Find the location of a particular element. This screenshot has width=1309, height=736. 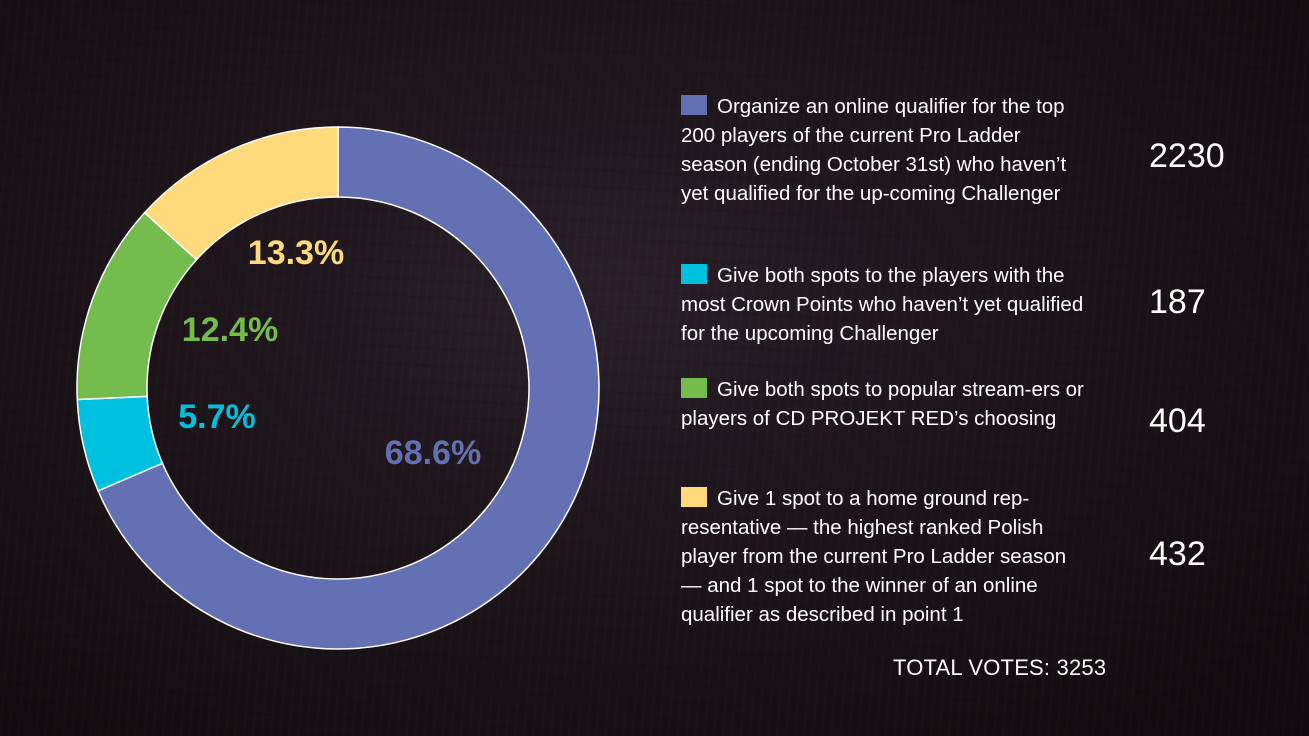

percent-label-online-qualifier: 68.6% is located at coordinates (433, 453).